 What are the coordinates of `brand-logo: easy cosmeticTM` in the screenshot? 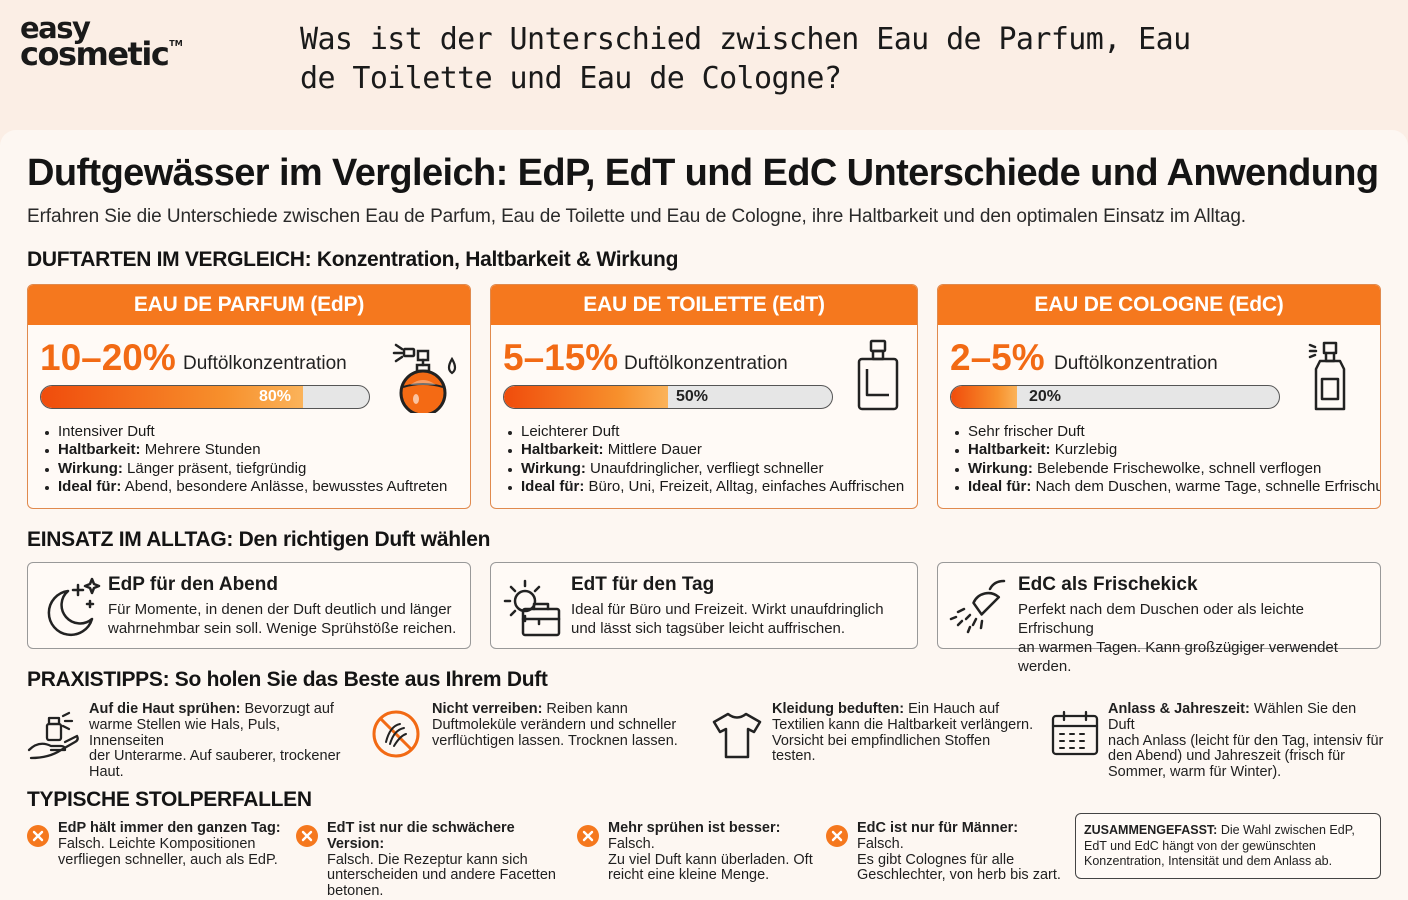 It's located at (101, 42).